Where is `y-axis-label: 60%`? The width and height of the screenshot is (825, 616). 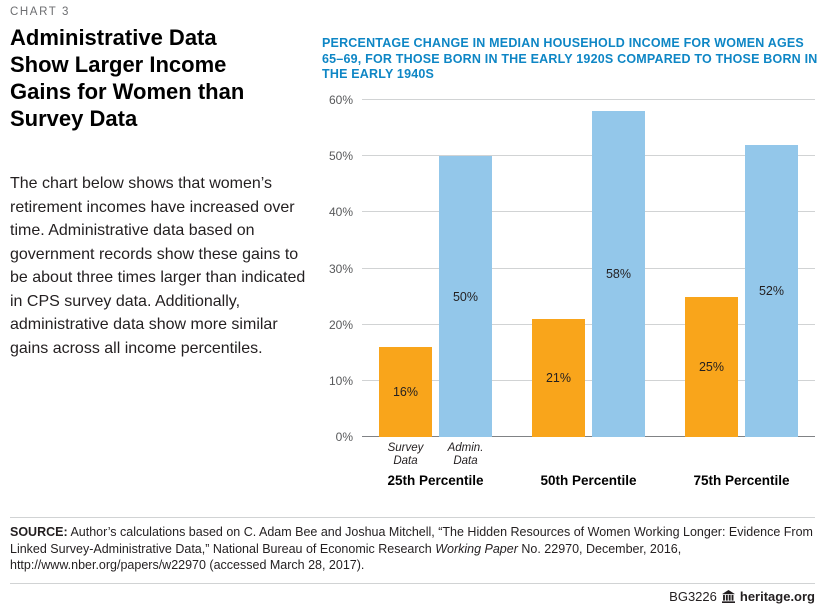
y-axis-label: 60% is located at coordinates (340, 100).